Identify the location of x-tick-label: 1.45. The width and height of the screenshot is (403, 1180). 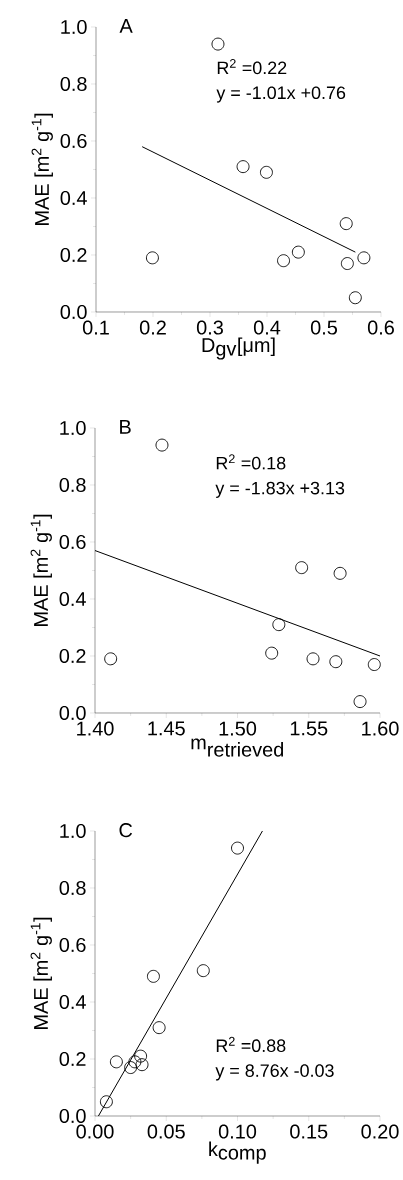
(166, 728).